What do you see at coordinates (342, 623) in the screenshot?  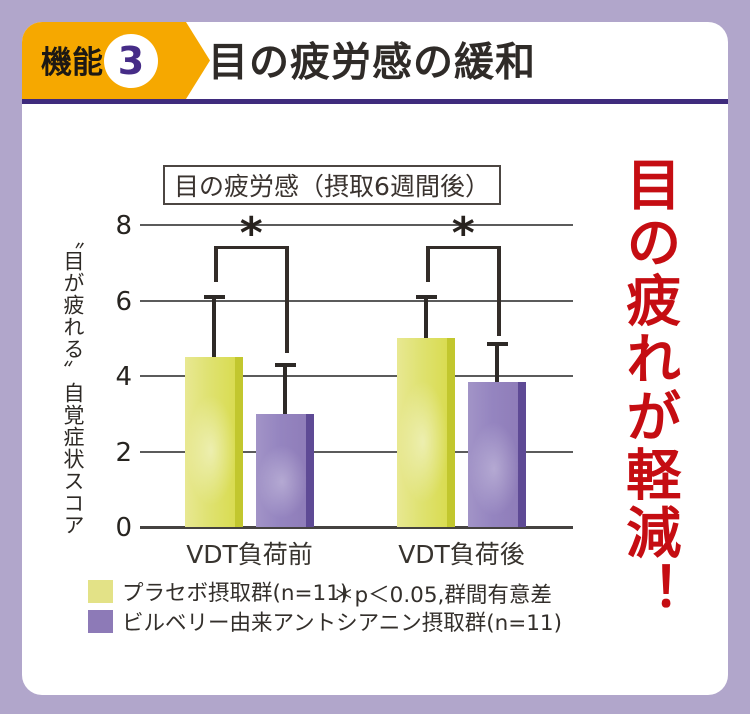 I see `legend-label-bilberry: ビルベリー由来アントシアニン摂取群(n=11)` at bounding box center [342, 623].